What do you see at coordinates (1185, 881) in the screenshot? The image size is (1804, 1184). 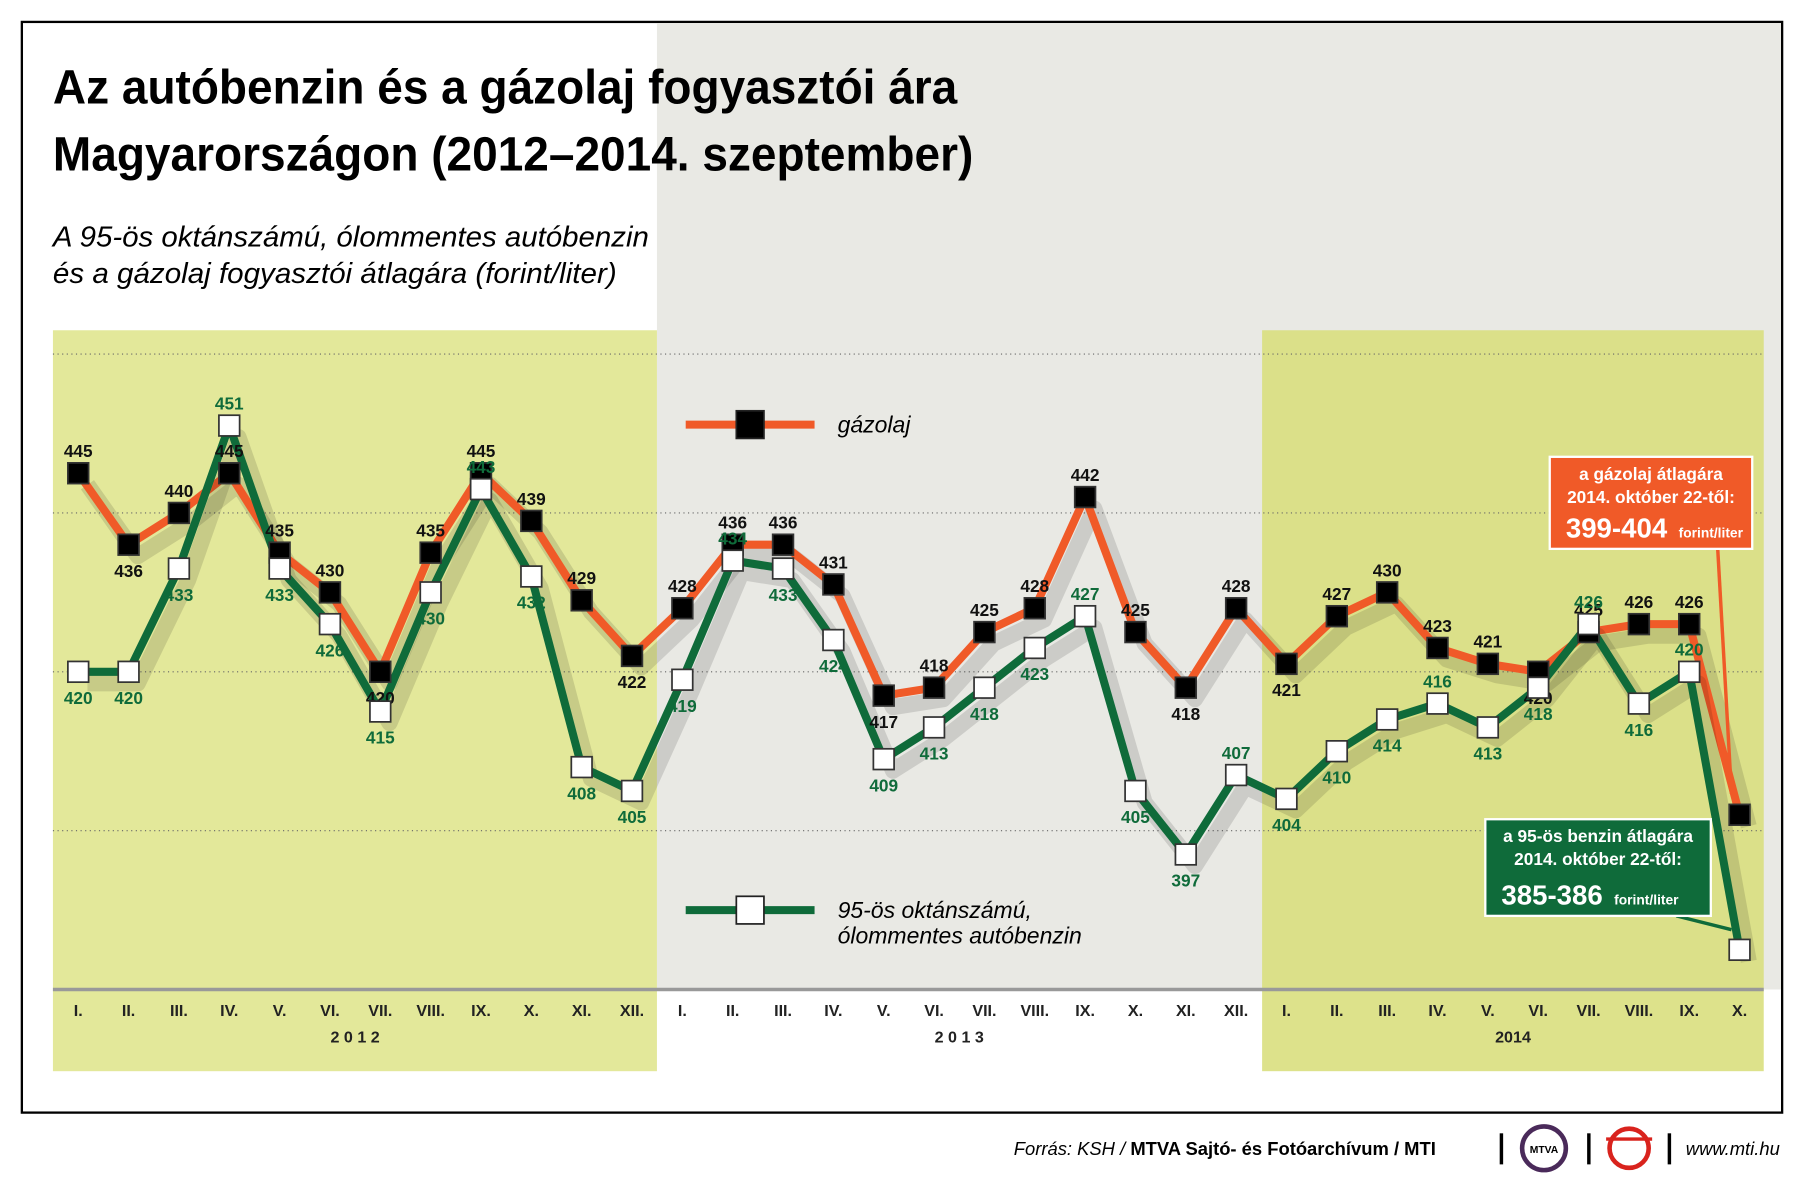 I see `data-label: 397` at bounding box center [1185, 881].